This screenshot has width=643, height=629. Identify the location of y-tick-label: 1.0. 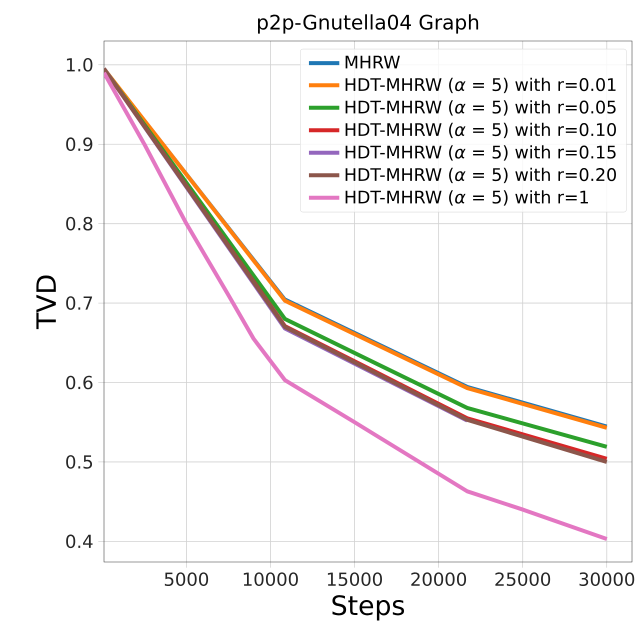
(79, 65).